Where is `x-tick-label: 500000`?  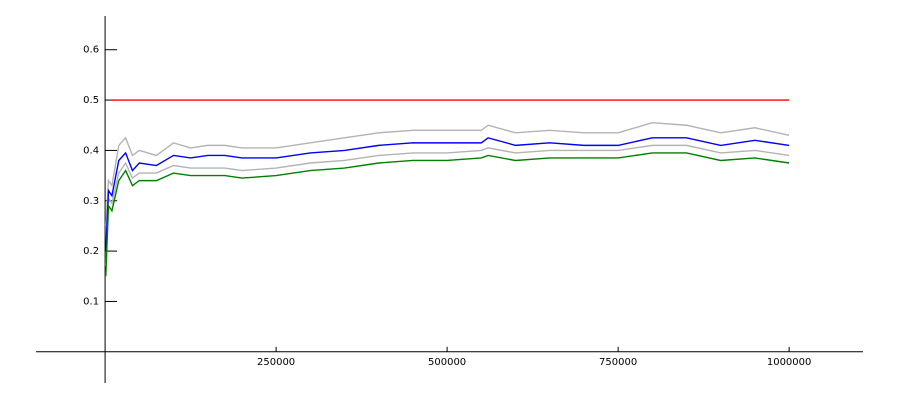
x-tick-label: 500000 is located at coordinates (447, 362).